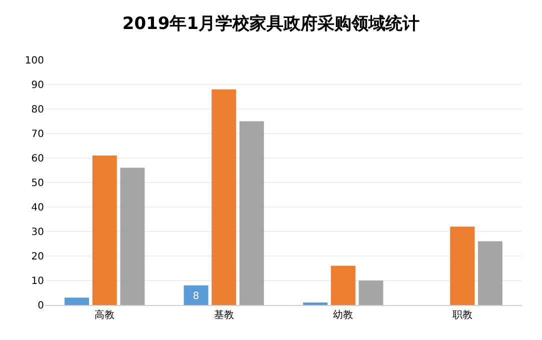  What do you see at coordinates (462, 315) in the screenshot?
I see `x-tick-label: 职教` at bounding box center [462, 315].